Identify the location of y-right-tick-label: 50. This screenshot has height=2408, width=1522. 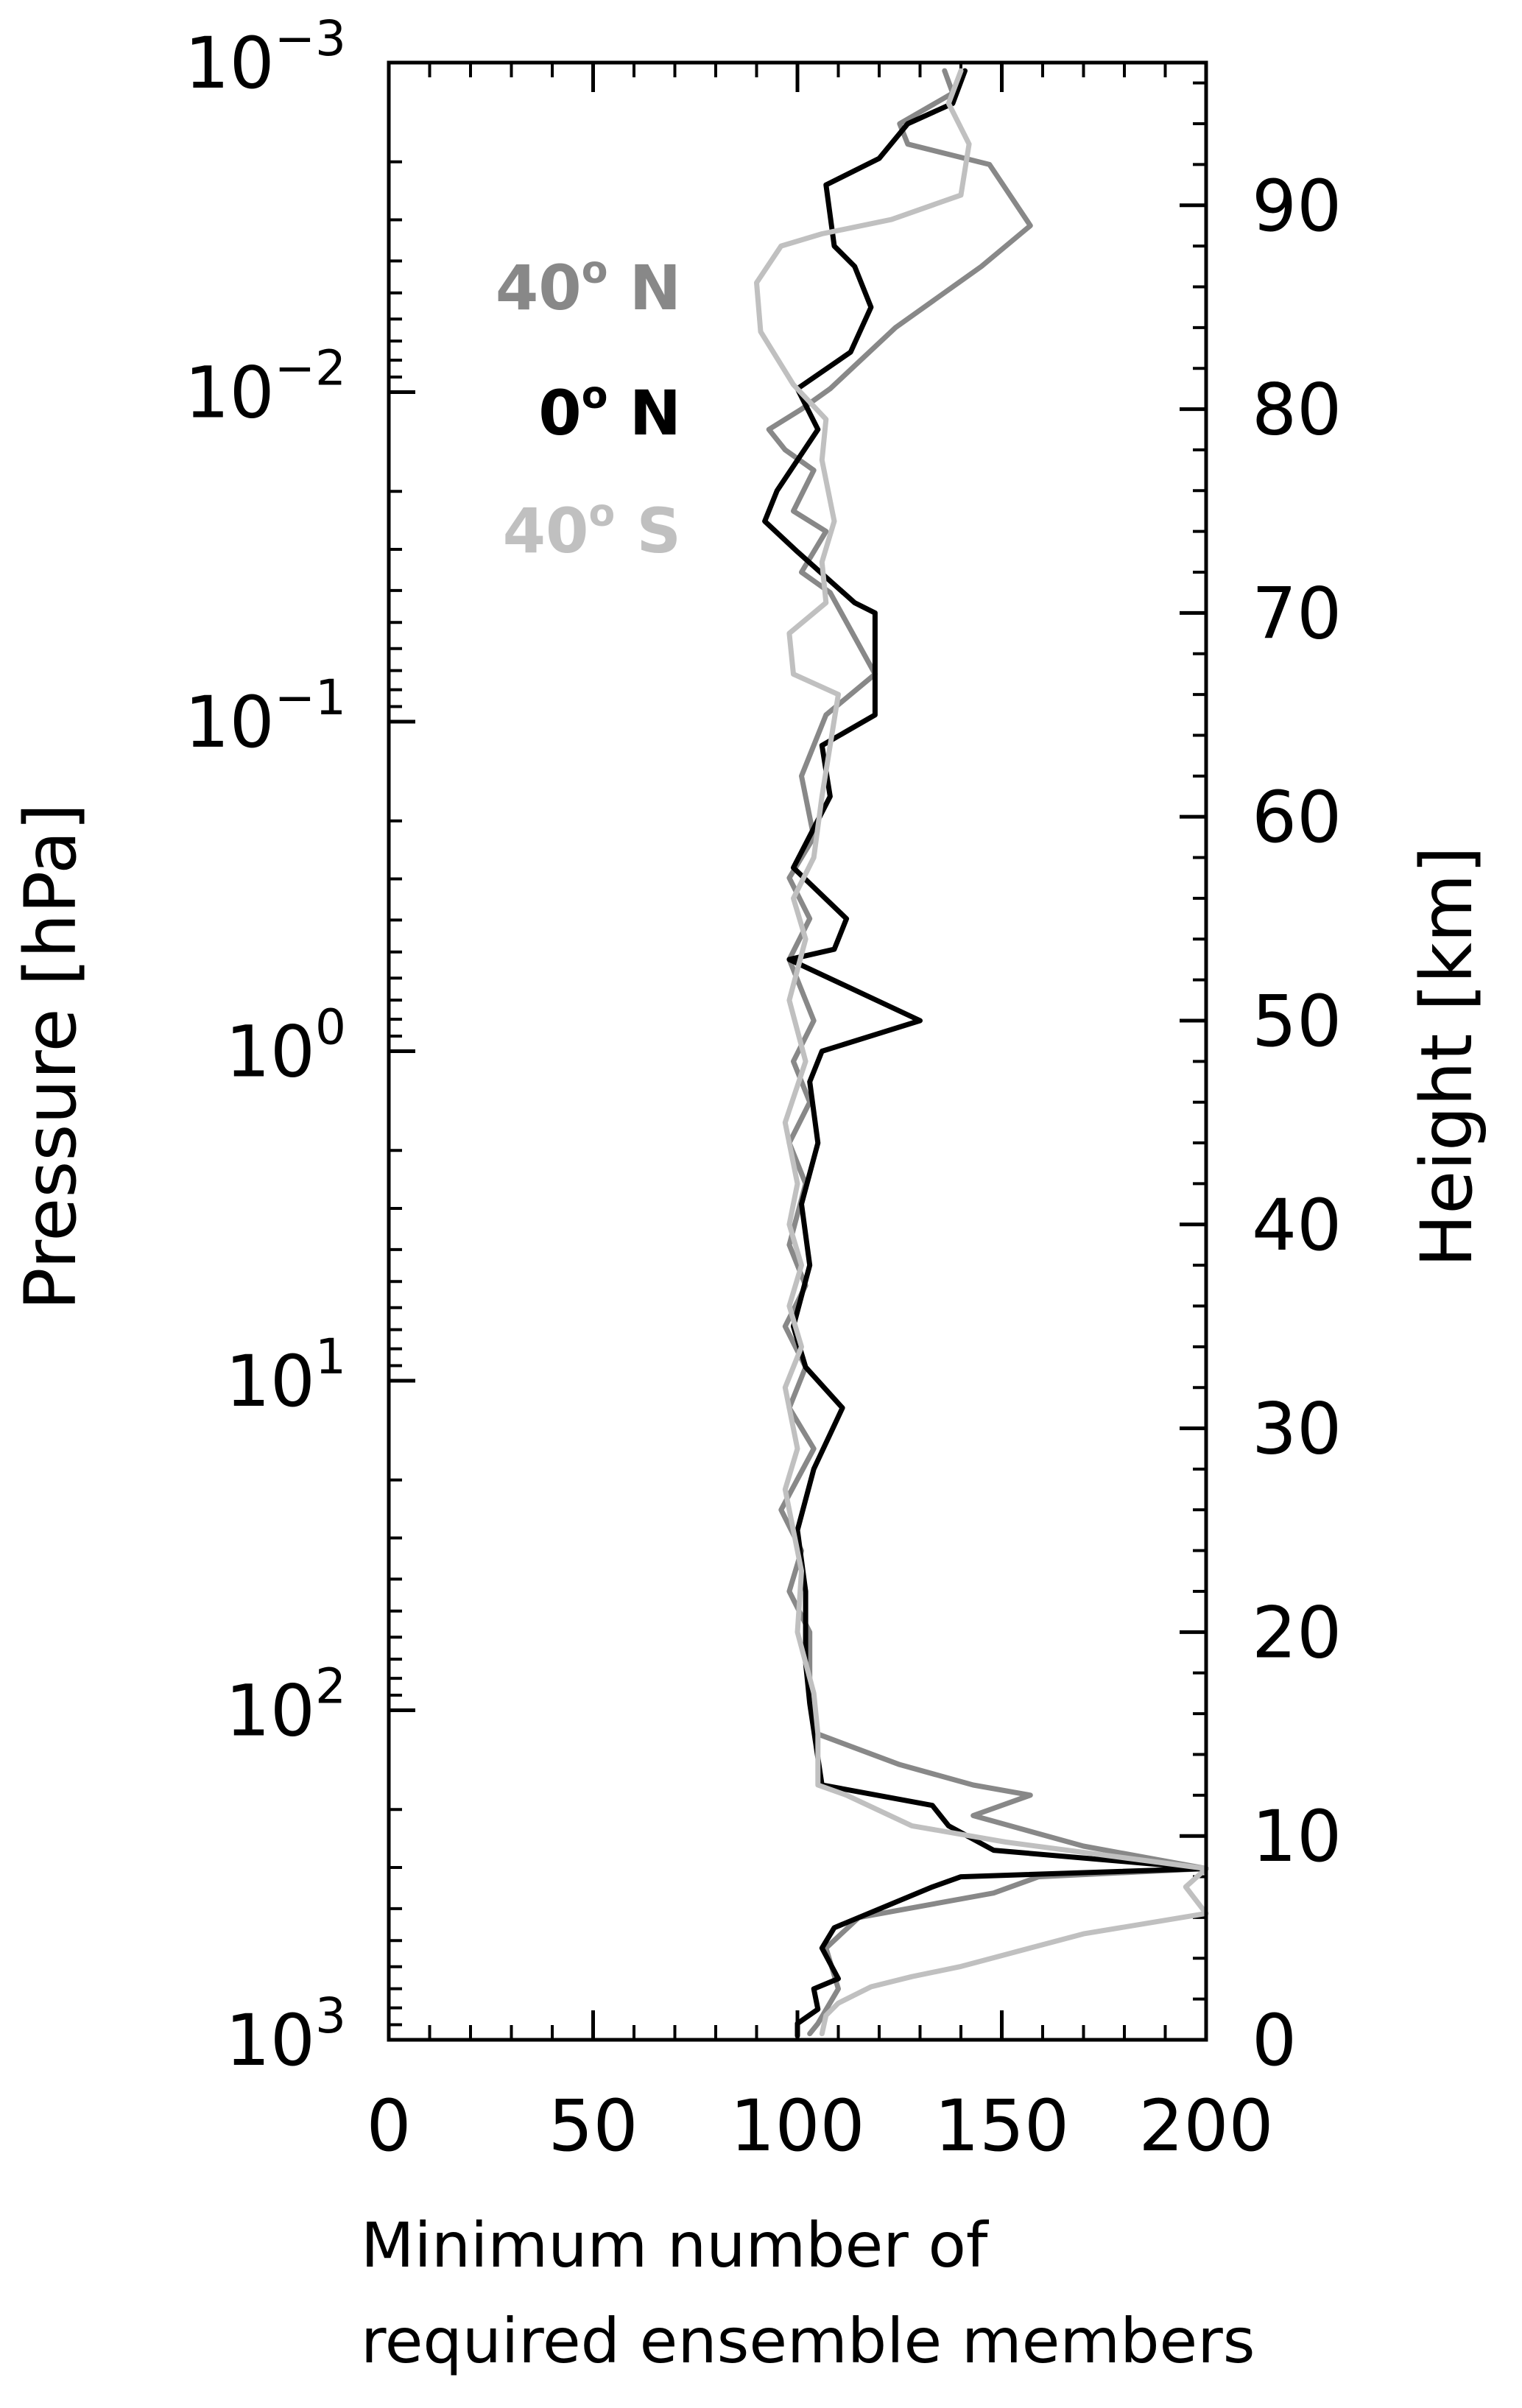
(1297, 1021).